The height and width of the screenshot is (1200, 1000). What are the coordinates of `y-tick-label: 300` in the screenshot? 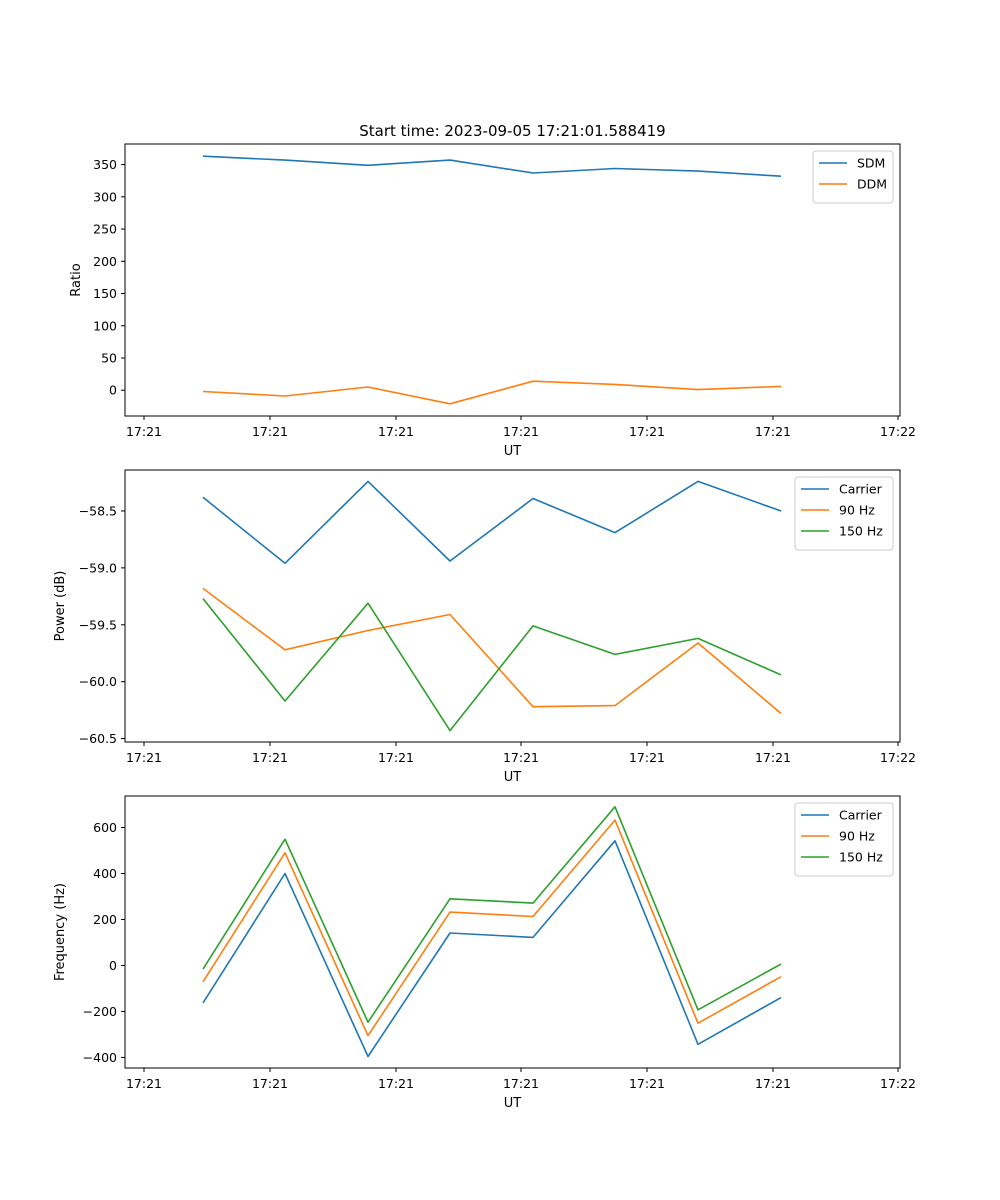 It's located at (105, 196).